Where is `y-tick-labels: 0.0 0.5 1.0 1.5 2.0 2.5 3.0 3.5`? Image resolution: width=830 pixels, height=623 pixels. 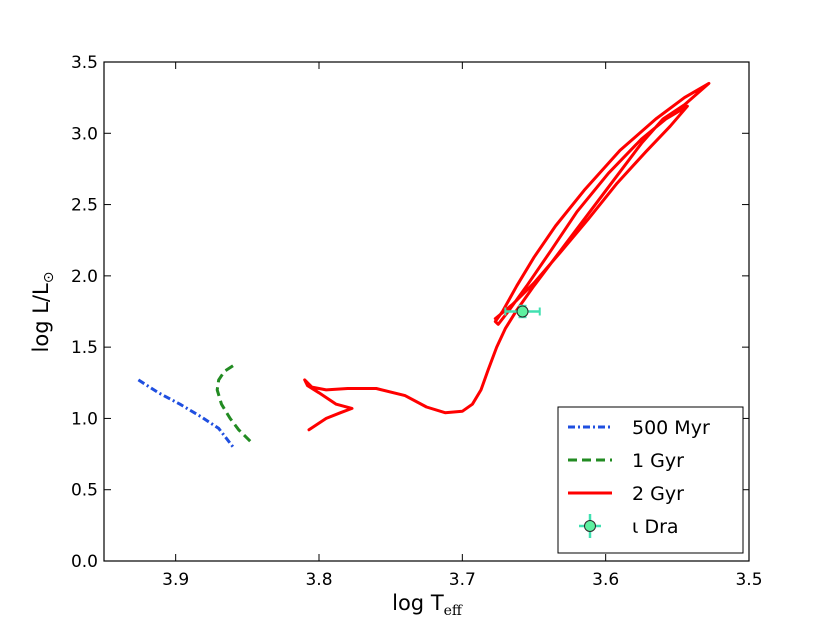 y-tick-labels: 0.0 0.5 1.0 1.5 2.0 2.5 3.0 3.5 is located at coordinates (84, 312).